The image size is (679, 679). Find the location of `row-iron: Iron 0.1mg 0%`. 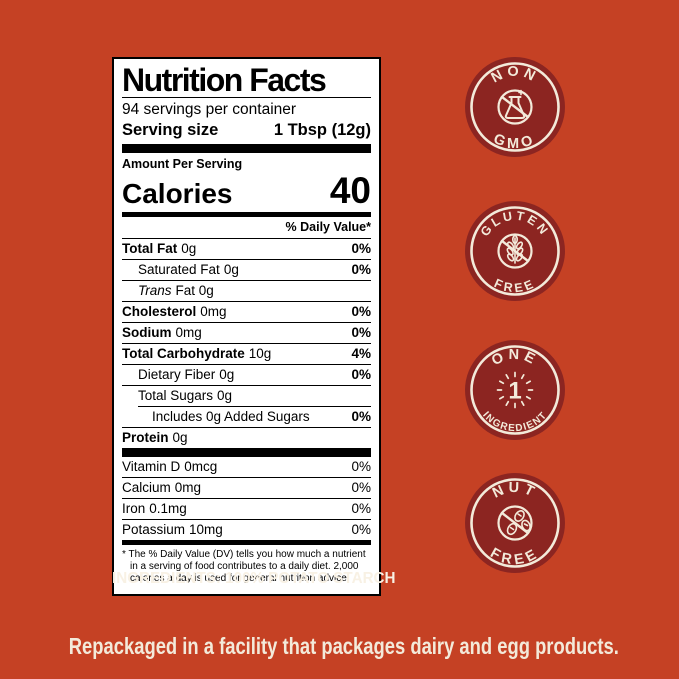

row-iron: Iron 0.1mg 0% is located at coordinates (246, 508).